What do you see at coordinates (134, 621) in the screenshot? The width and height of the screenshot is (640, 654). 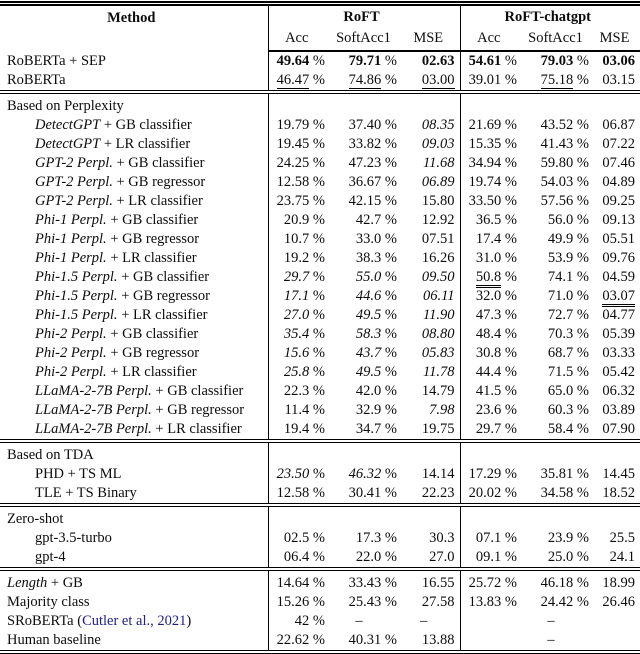 I see `citation-link: Cutler et al., 2021` at bounding box center [134, 621].